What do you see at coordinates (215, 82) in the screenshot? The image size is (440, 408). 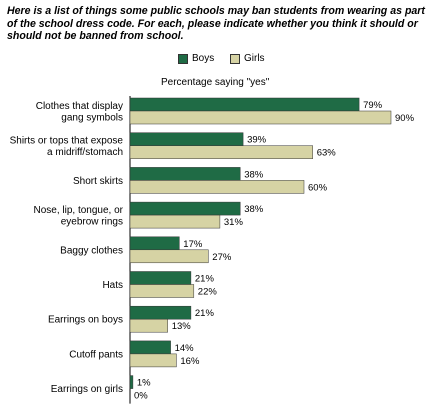 I see `chart-subtitle: Percentage saying "yes"` at bounding box center [215, 82].